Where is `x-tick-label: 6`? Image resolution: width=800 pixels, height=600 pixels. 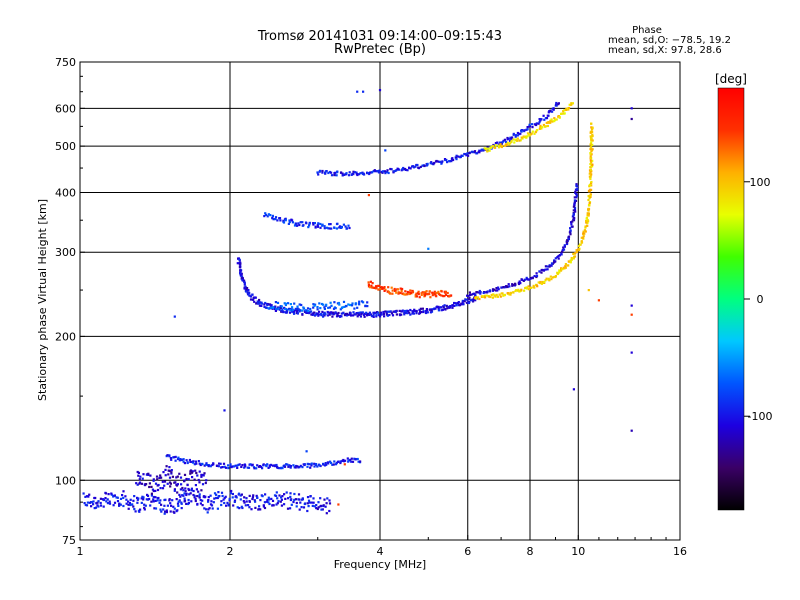 x-tick-label: 6 is located at coordinates (467, 551).